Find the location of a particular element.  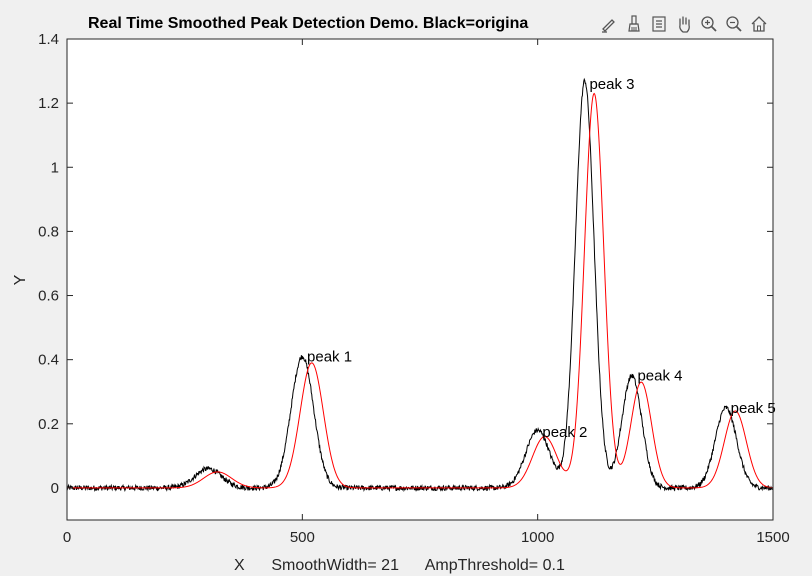

data-brush-icon is located at coordinates (634, 24).